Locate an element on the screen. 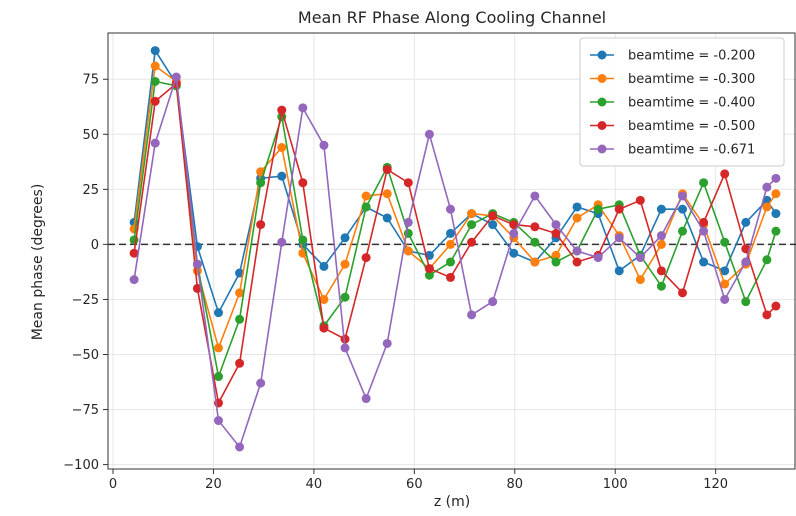 The image size is (796, 516). legend-box is located at coordinates (682, 102).